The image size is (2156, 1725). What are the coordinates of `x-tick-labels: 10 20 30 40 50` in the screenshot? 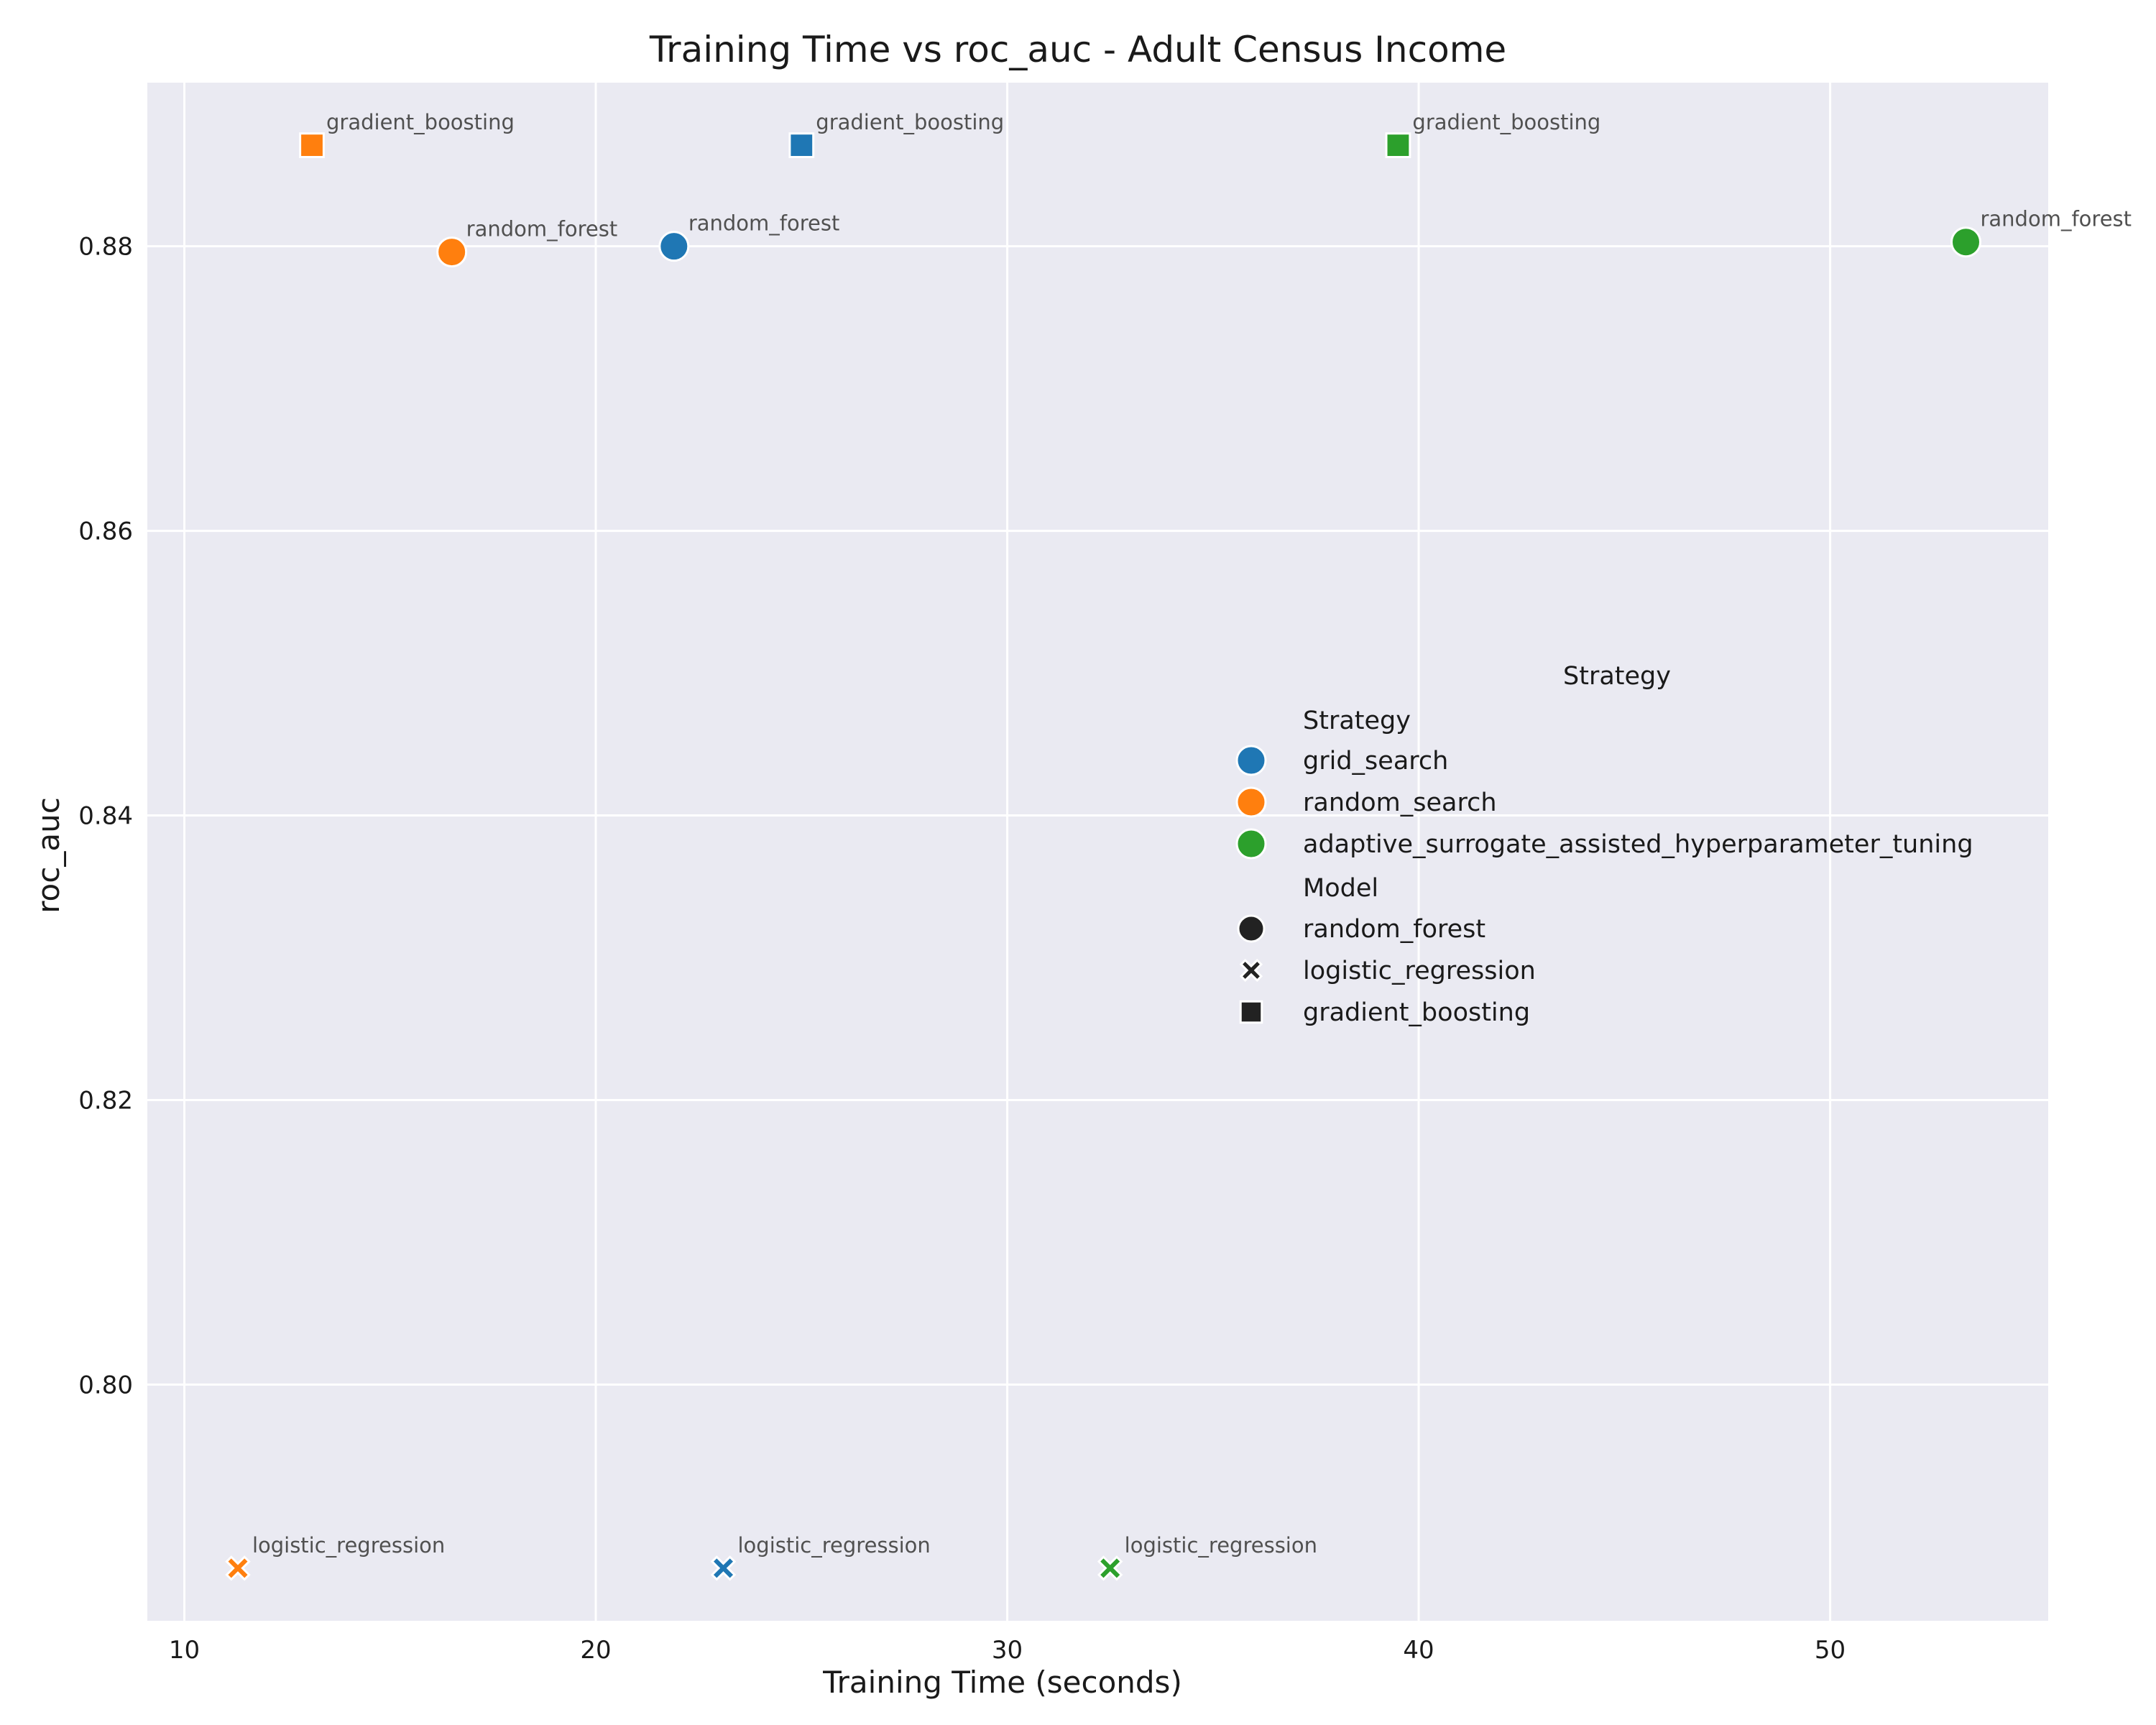 It's located at (1007, 1650).